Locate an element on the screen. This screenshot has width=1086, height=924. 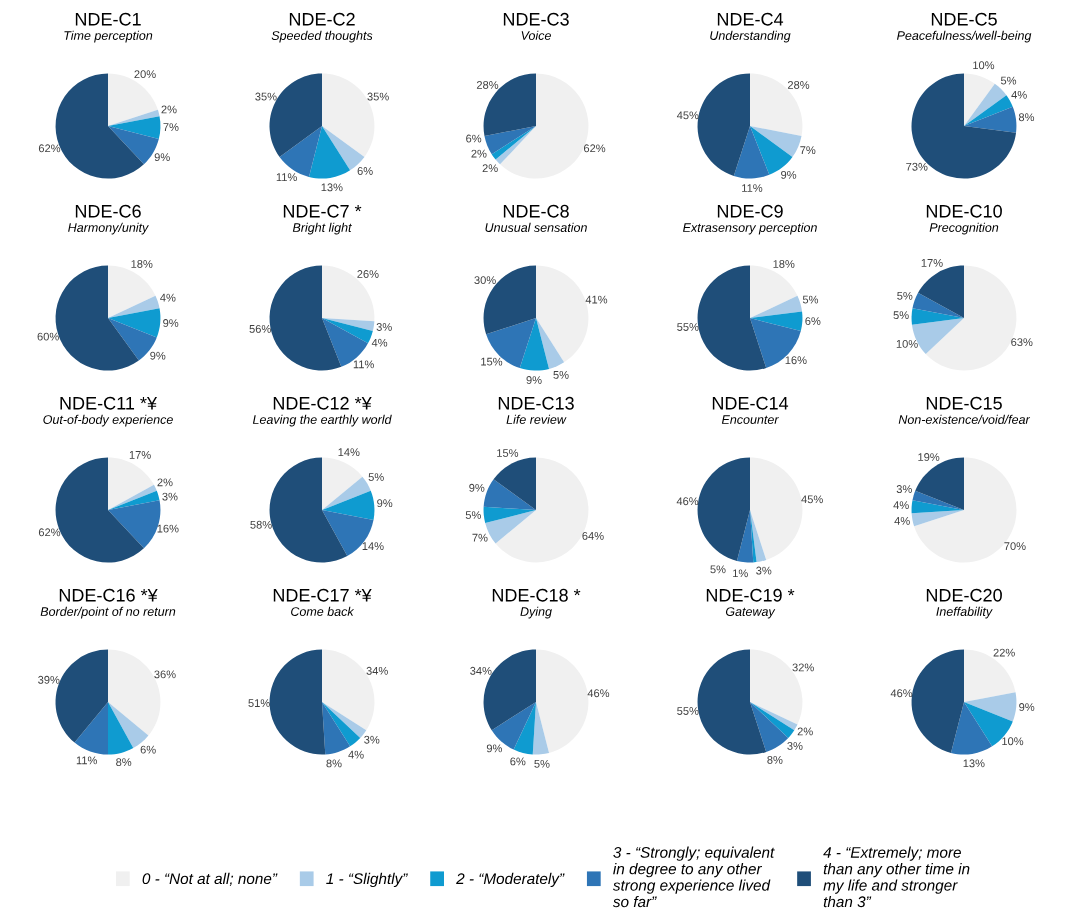
chart-title: NDE-C1 is located at coordinates (108, 19).